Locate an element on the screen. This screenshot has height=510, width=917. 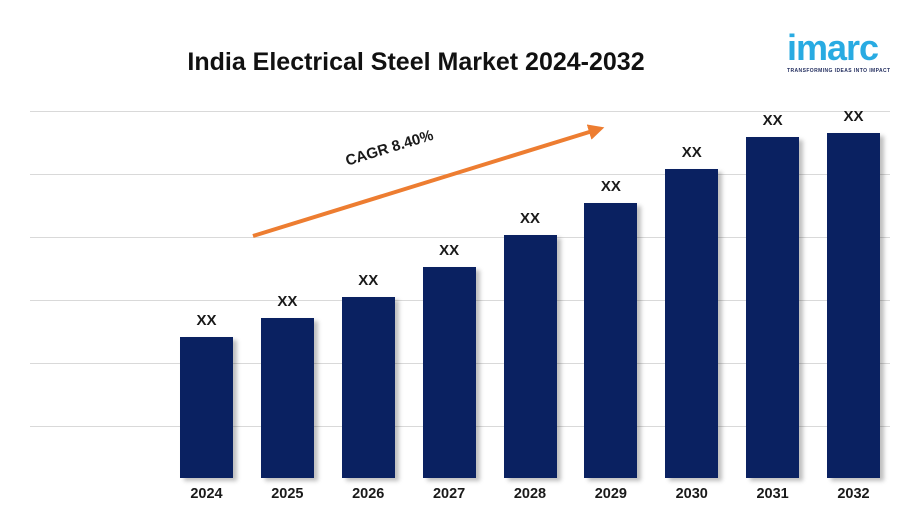
bar-column: XX 2025 is located at coordinates (287, 397).